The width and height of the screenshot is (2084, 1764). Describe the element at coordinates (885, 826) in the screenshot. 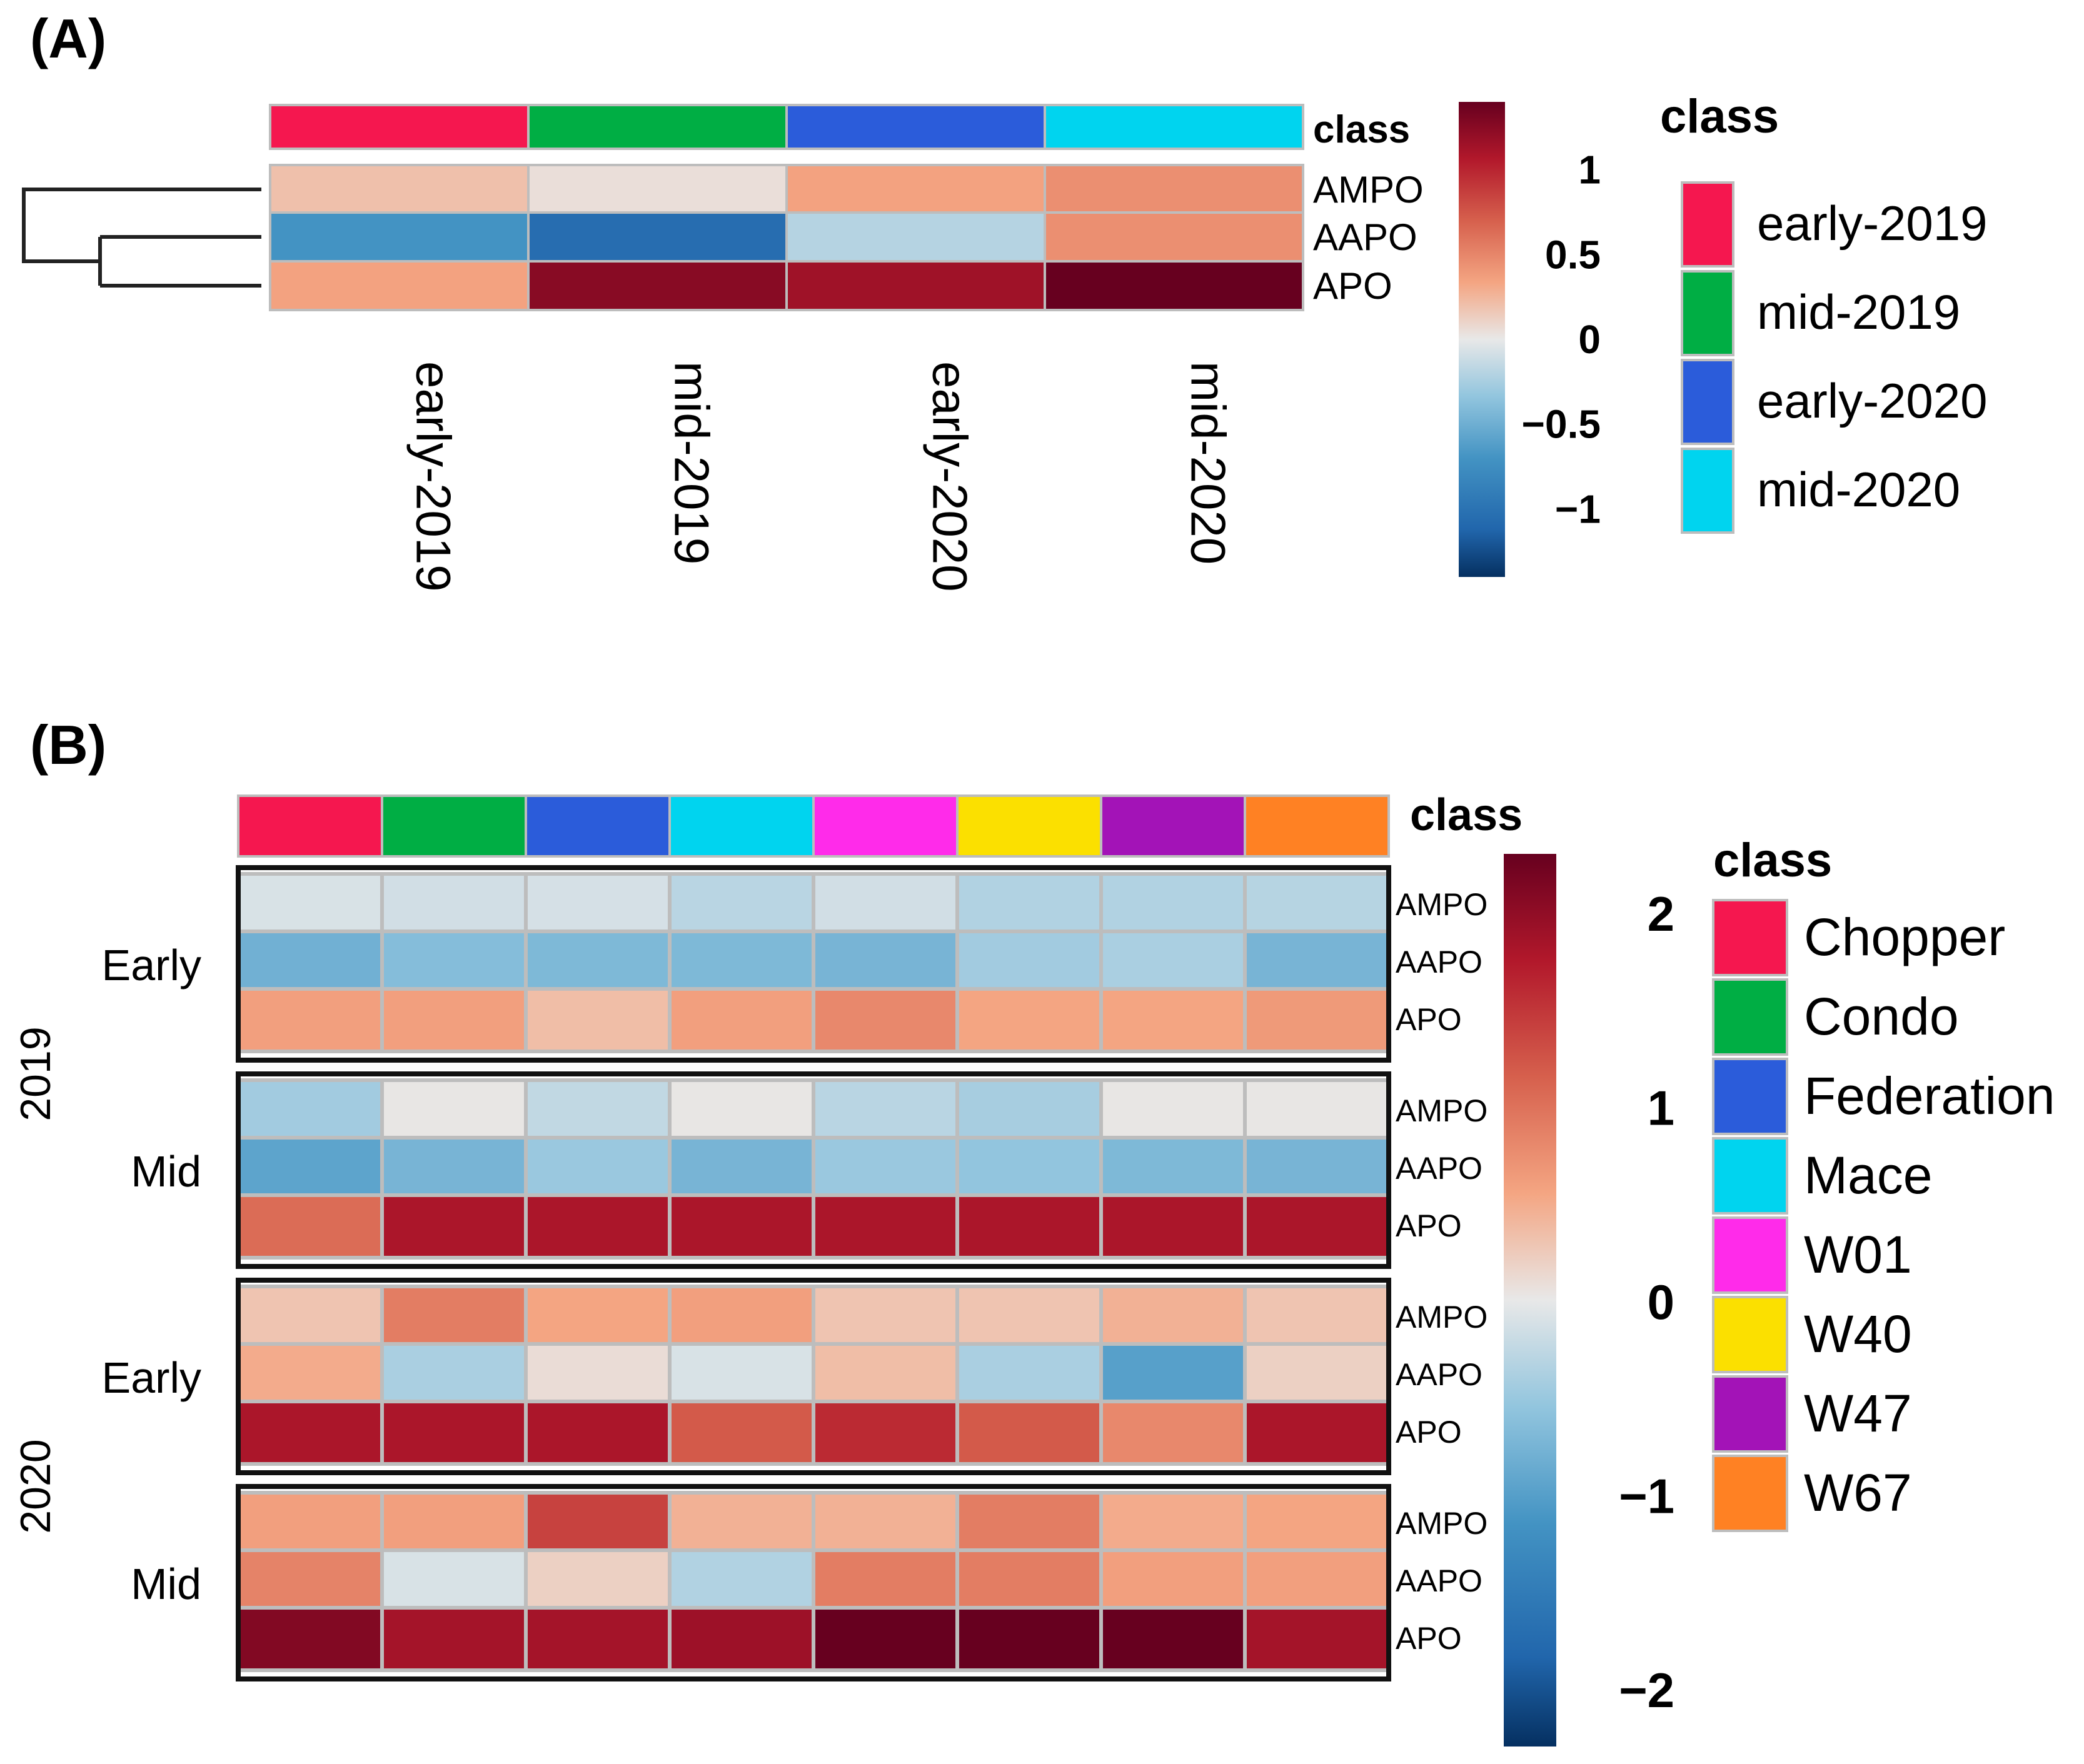

I see `class-cell-W01` at that location.